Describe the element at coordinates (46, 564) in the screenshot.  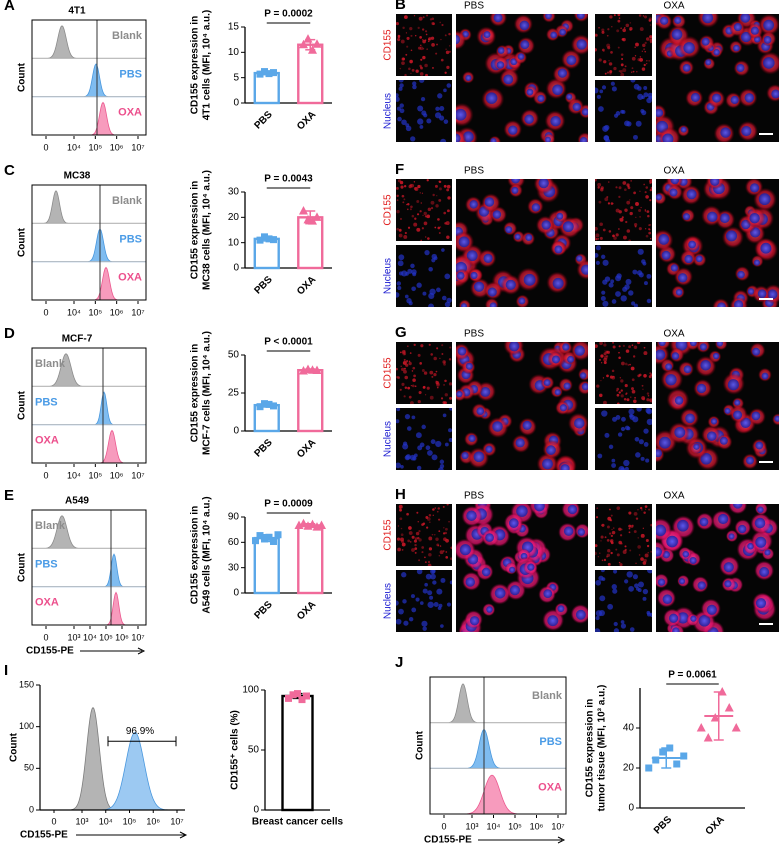
I see `lane-label: PBS` at that location.